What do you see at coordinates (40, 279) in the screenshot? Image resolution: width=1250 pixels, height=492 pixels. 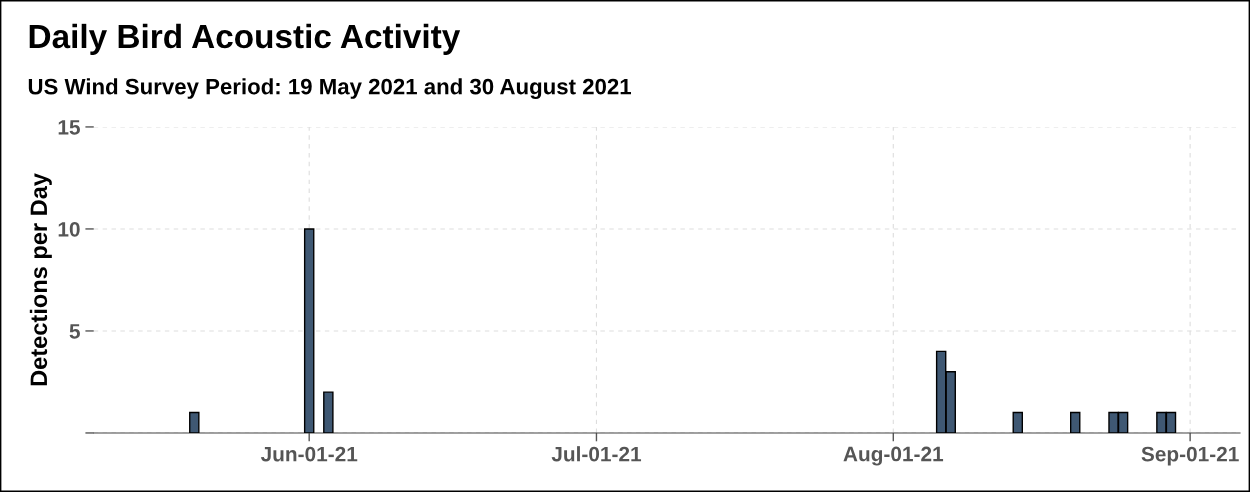 I see `y-axis-title: Detections per Day` at bounding box center [40, 279].